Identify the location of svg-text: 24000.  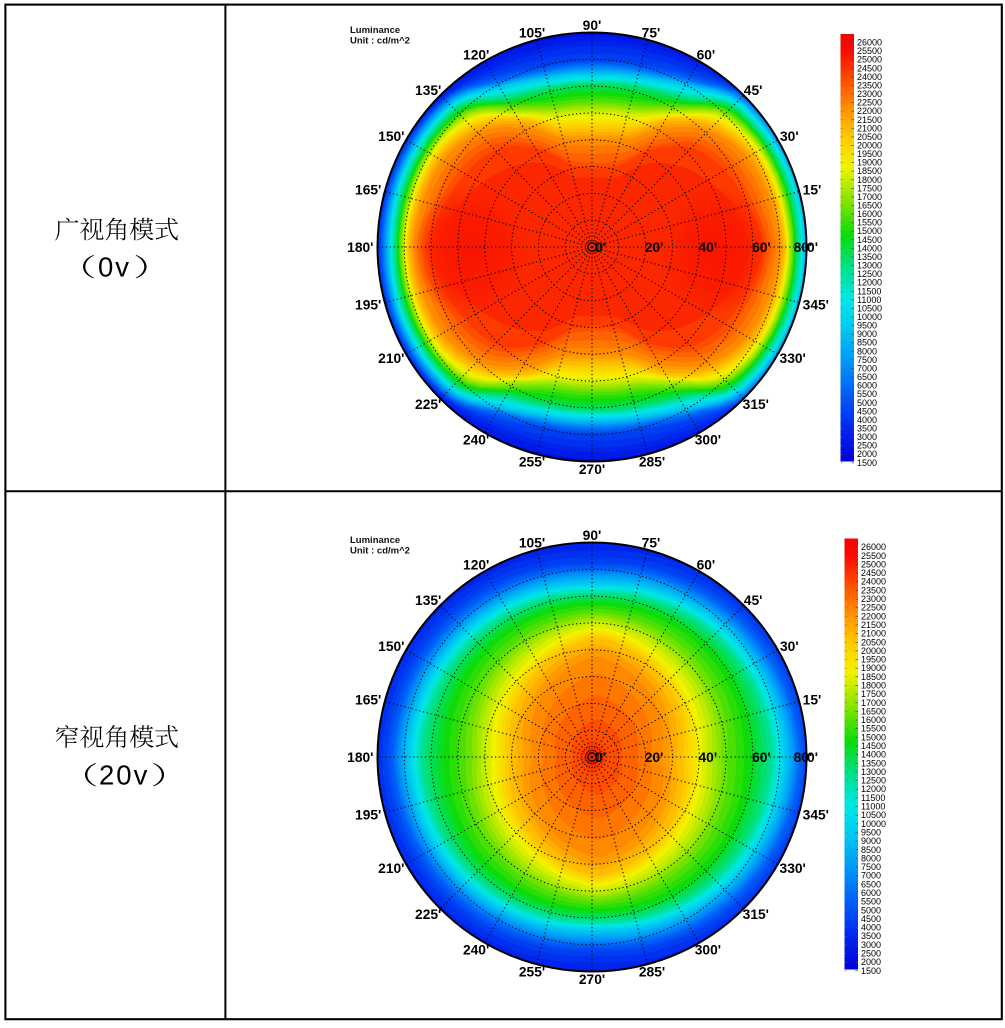
(869, 77).